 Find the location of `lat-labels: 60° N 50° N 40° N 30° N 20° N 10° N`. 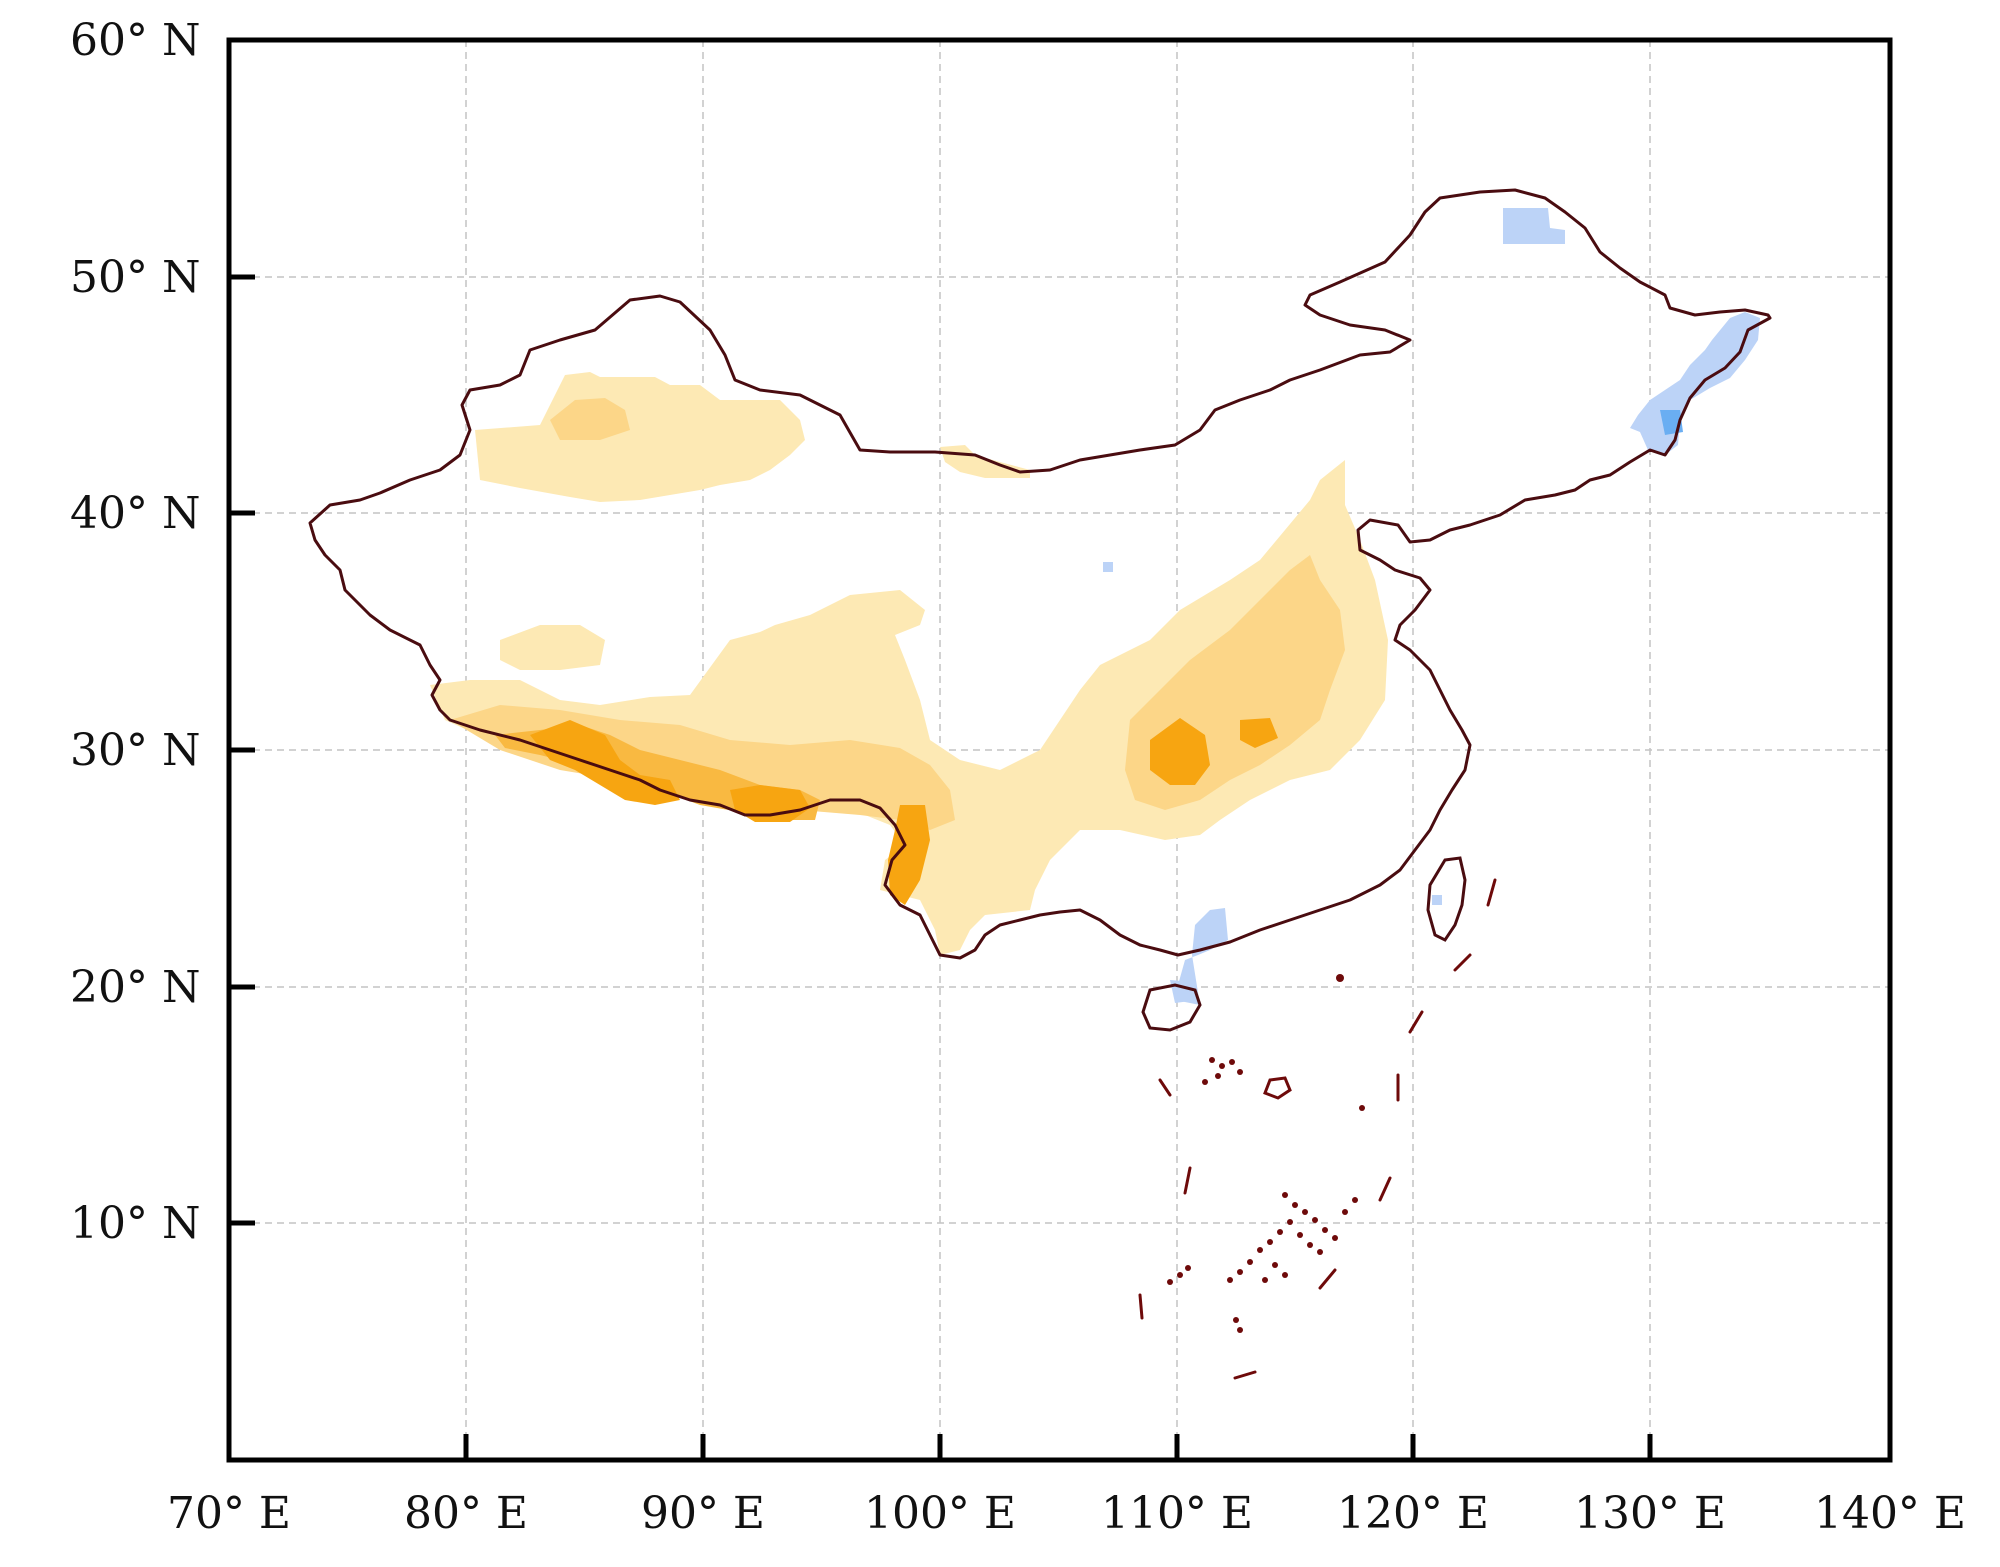

lat-labels: 60° N 50° N 40° N 30° N 20° N 10° N is located at coordinates (135, 632).